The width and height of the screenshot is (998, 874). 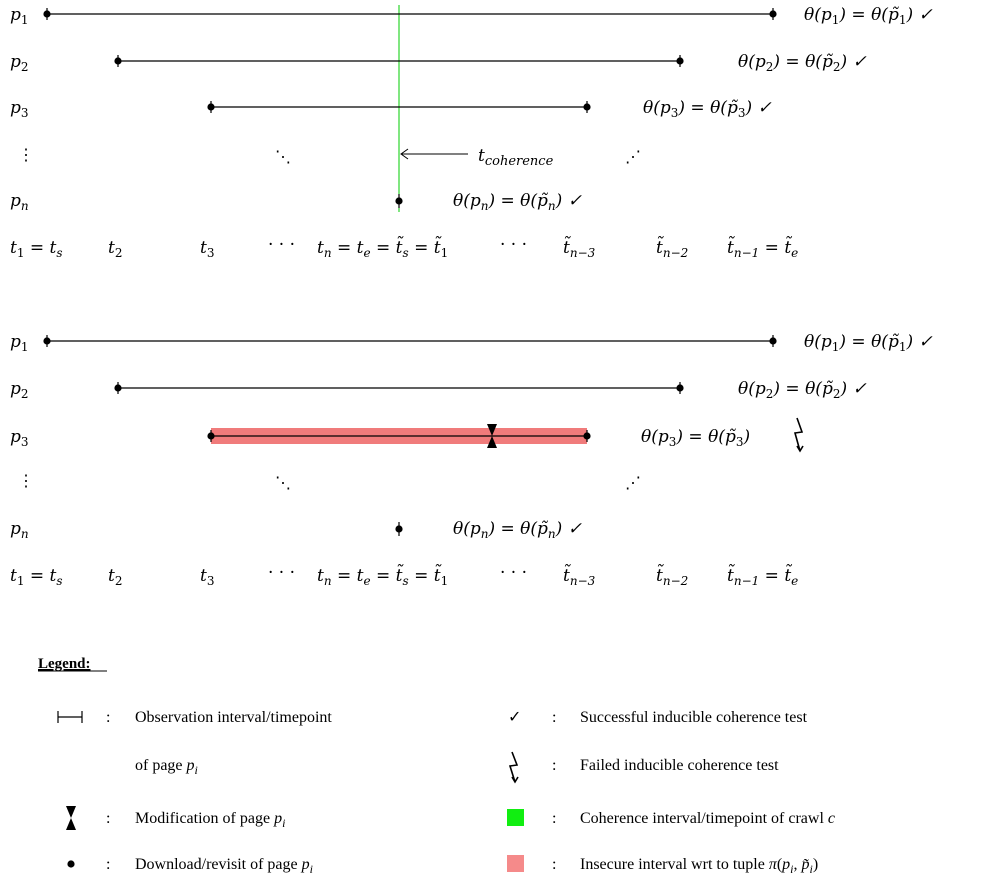 What do you see at coordinates (210, 820) in the screenshot?
I see `svg-text: Modification of page pi` at bounding box center [210, 820].